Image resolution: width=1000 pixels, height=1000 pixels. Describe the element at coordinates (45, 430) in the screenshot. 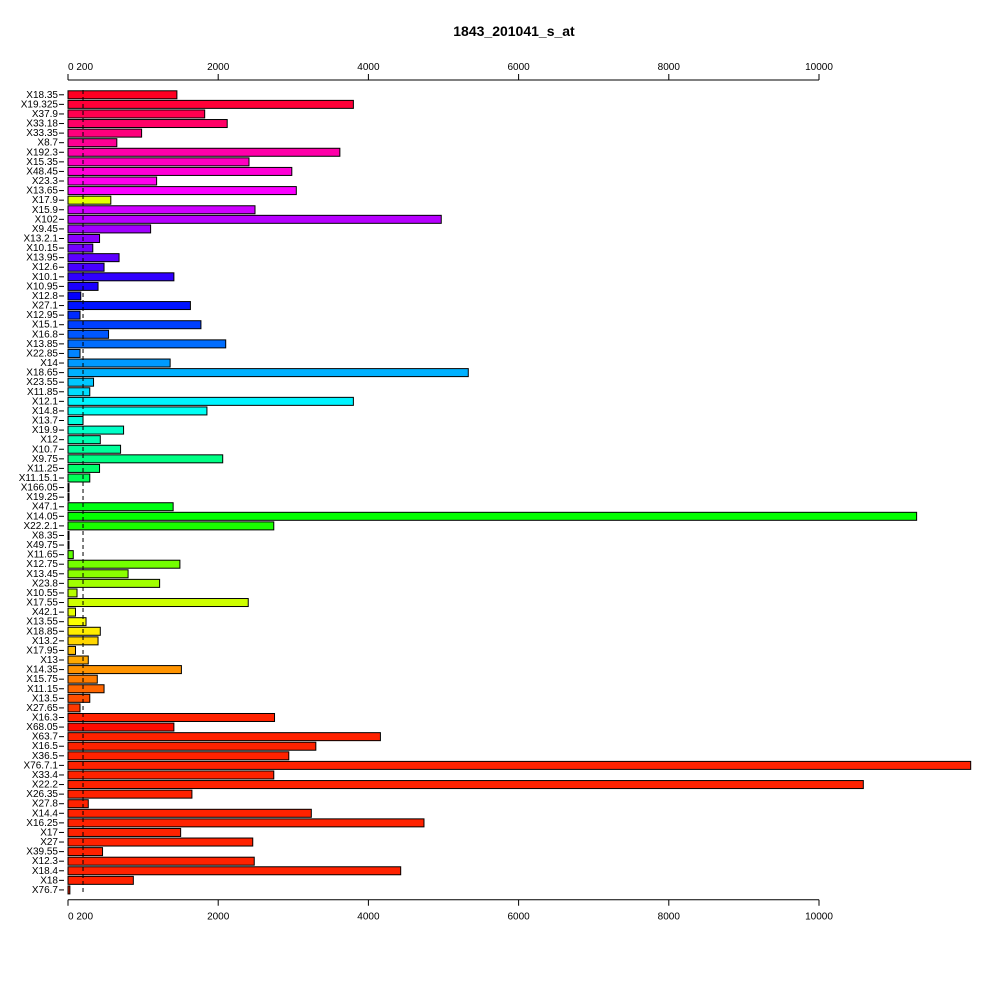

I see `category-label: X19.9` at that location.